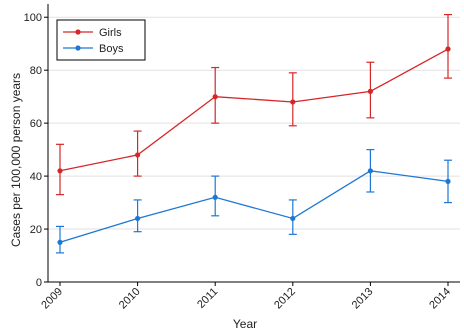 This screenshot has width=464, height=329. What do you see at coordinates (36, 150) in the screenshot?
I see `y-axis-ticks: 0 20 40 60 80 100` at bounding box center [36, 150].